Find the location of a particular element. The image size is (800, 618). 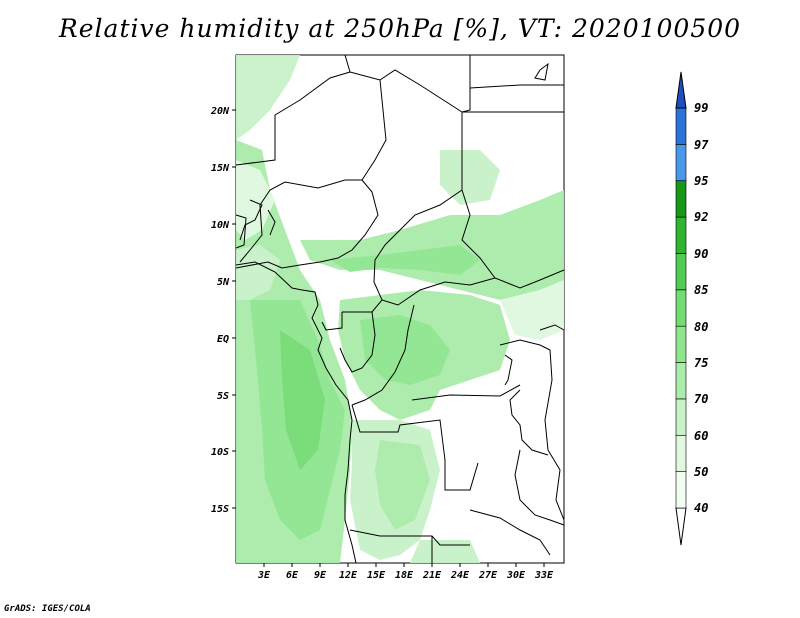

lon-label: 6E is located at coordinates (292, 575).